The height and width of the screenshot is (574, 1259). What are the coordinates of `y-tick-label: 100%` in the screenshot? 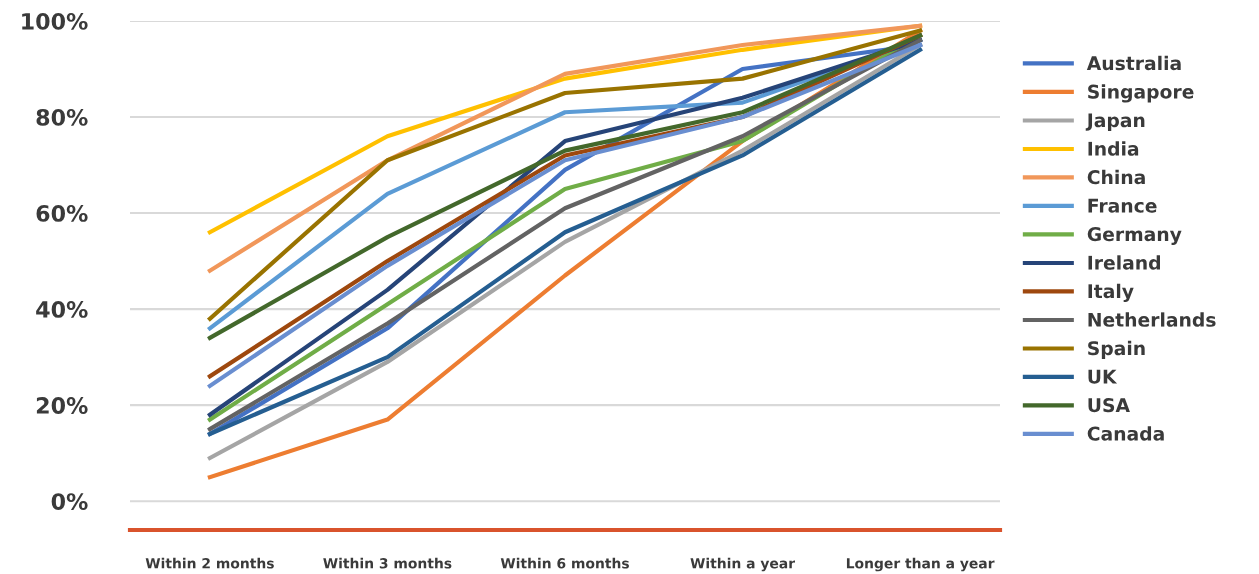 It's located at (55, 21).